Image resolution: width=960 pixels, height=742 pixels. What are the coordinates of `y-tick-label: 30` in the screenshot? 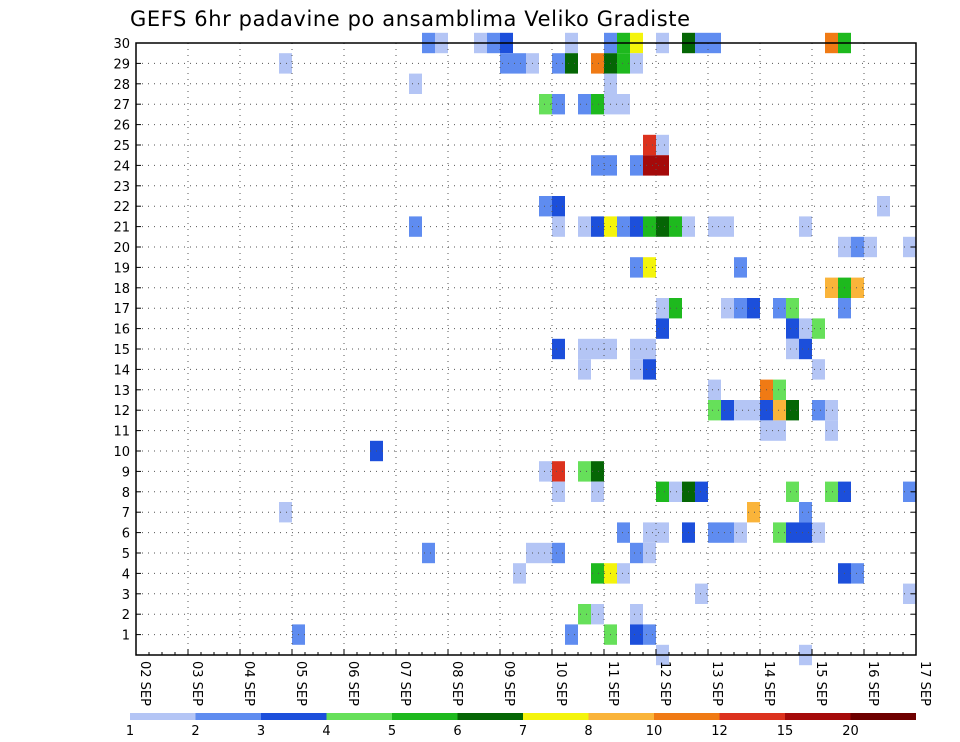 It's located at (121, 44).